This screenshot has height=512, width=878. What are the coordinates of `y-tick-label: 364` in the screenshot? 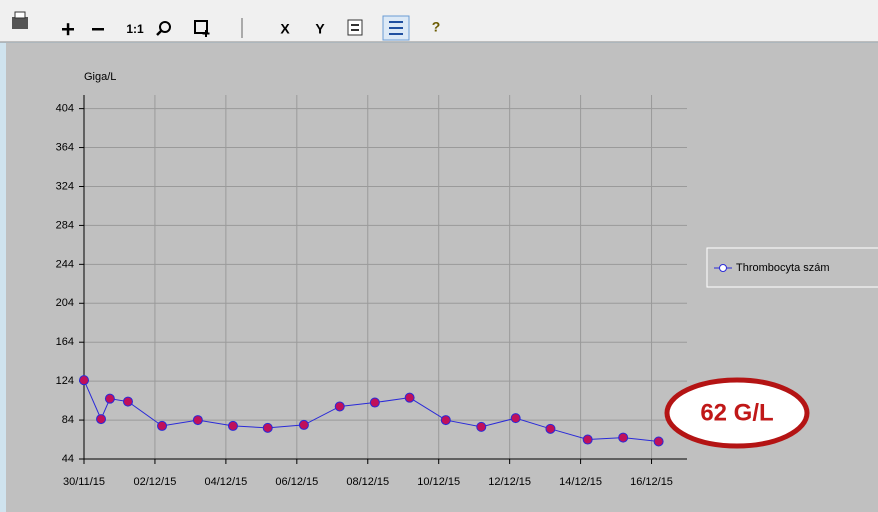 It's located at (65, 147).